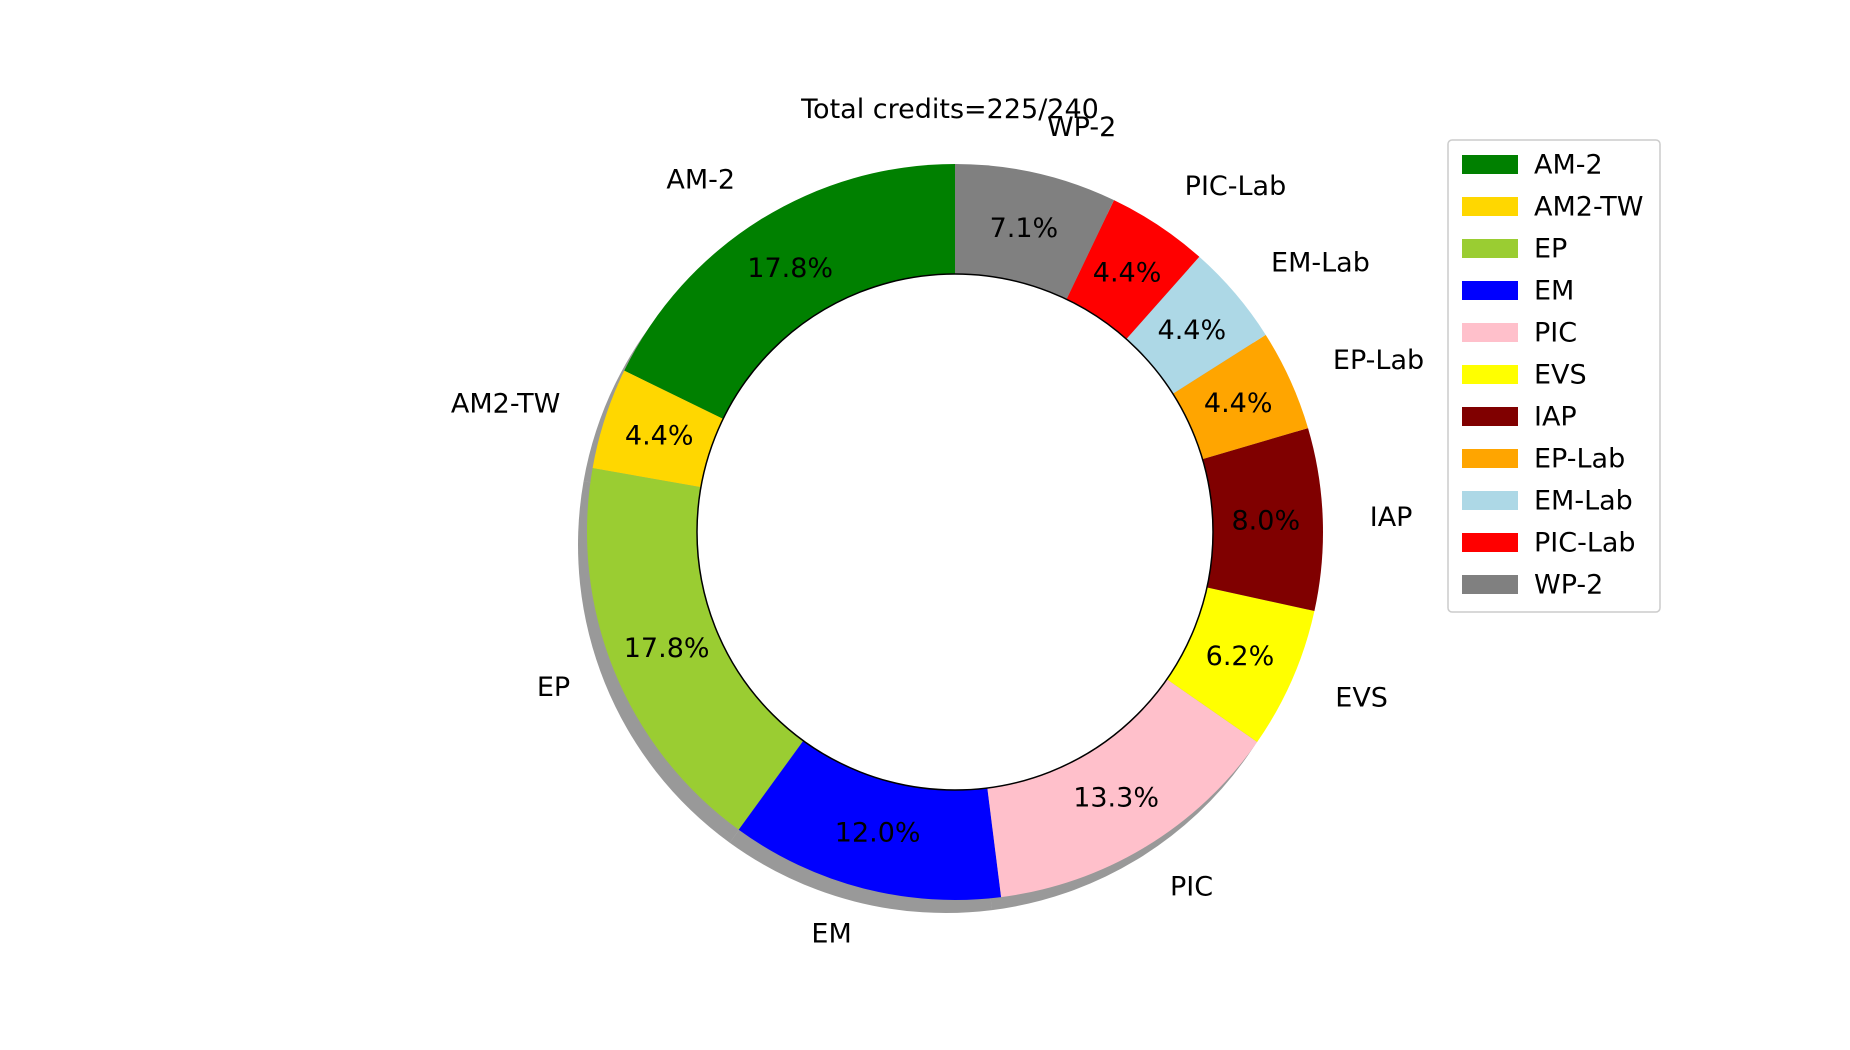  I want to click on percent-label-am2-tw: 4.4%, so click(659, 435).